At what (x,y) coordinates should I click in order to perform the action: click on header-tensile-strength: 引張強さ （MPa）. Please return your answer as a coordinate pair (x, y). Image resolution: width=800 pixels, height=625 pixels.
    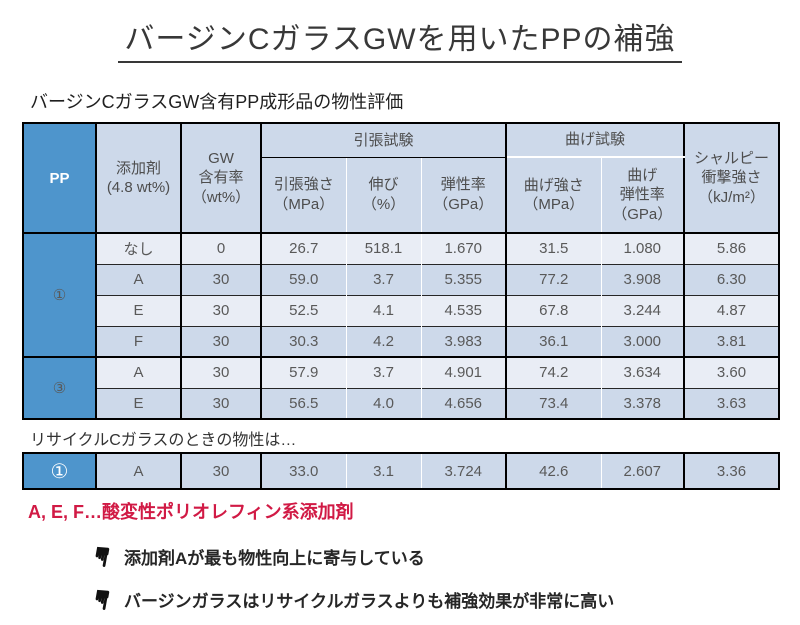
    Looking at the image, I should click on (304, 195).